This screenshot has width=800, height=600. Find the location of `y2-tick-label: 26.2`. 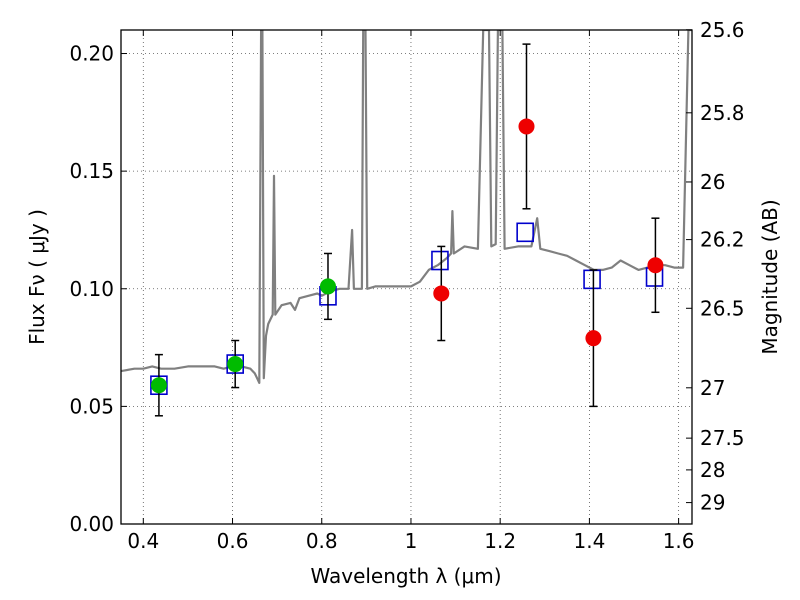

y2-tick-label: 26.2 is located at coordinates (722, 240).